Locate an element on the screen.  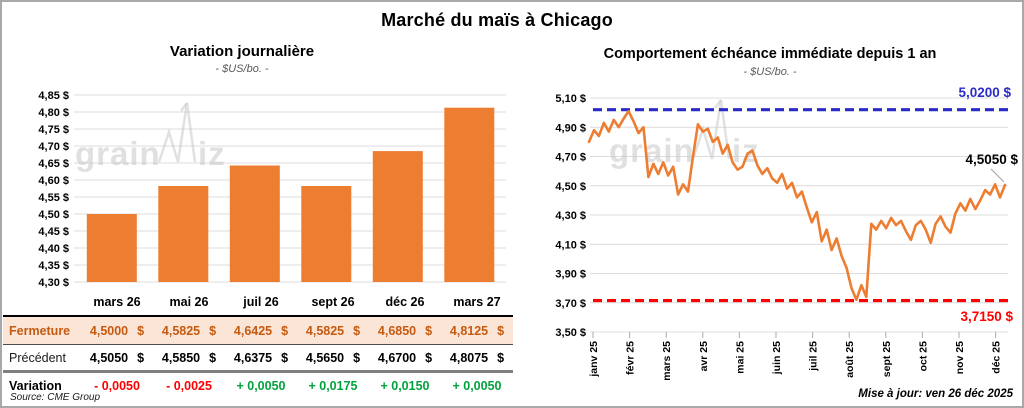
y-tick-label: 3,70 $ is located at coordinates (570, 304).